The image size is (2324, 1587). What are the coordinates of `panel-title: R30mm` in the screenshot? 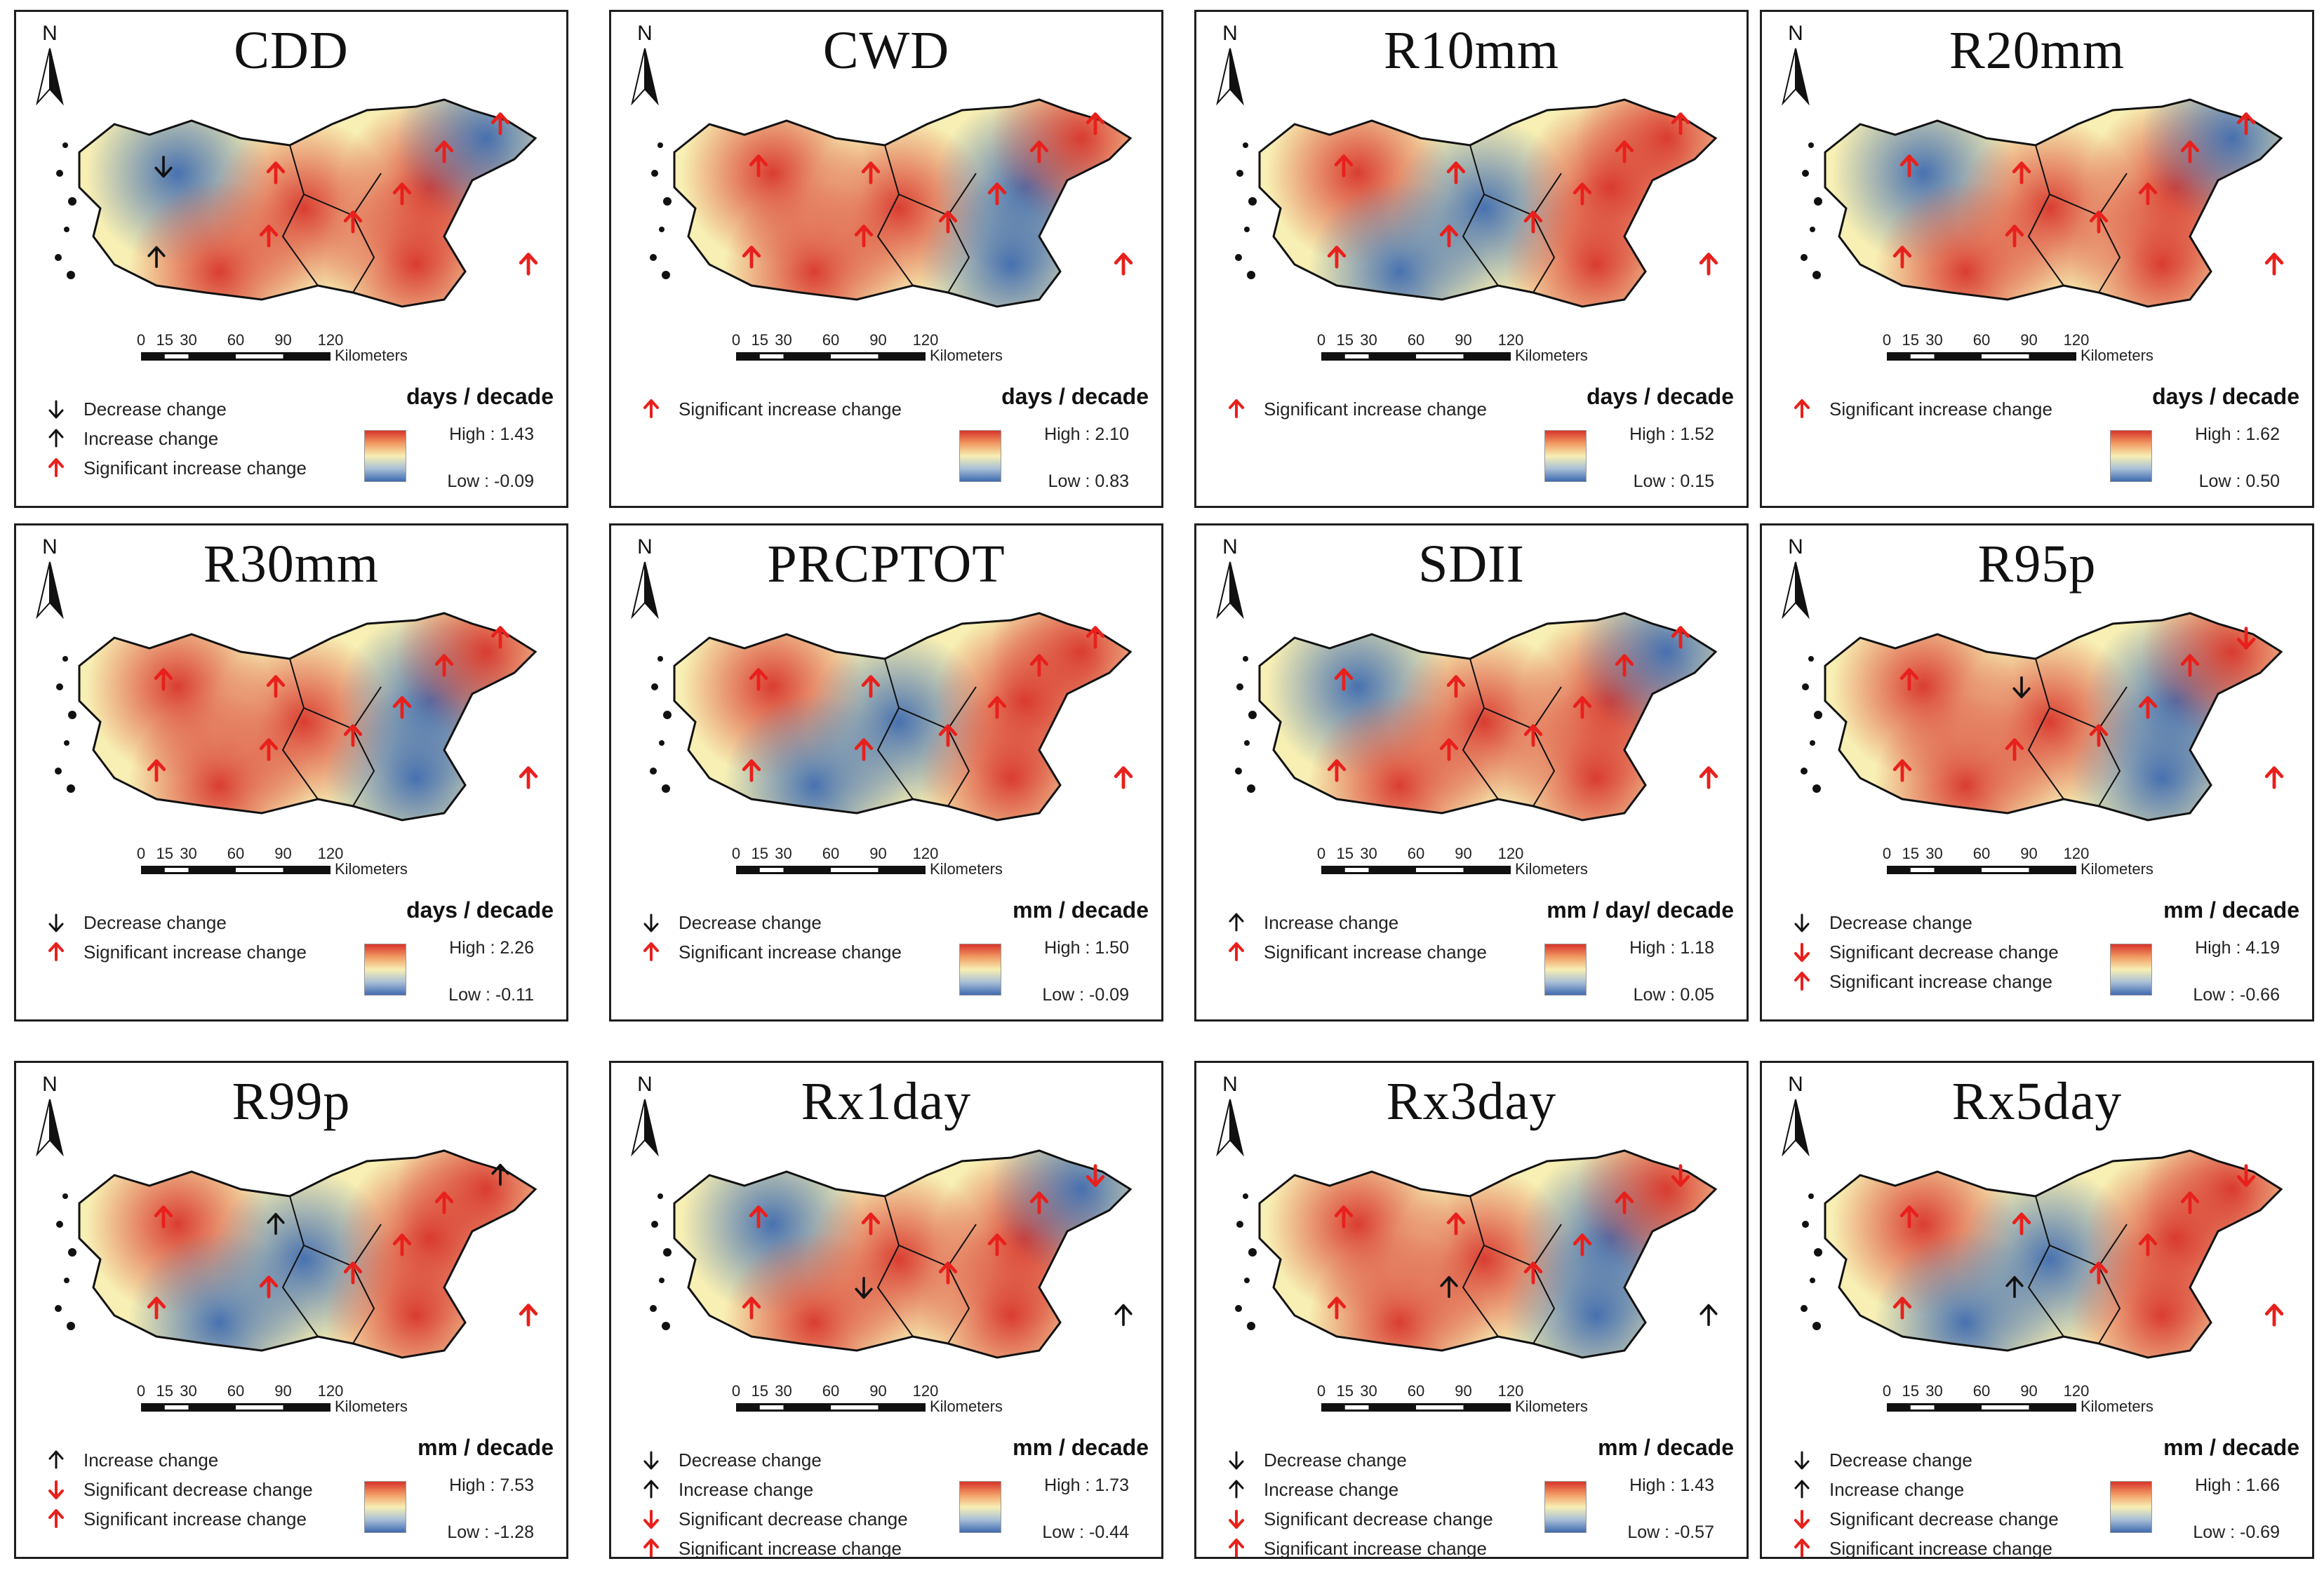 It's located at (291, 564).